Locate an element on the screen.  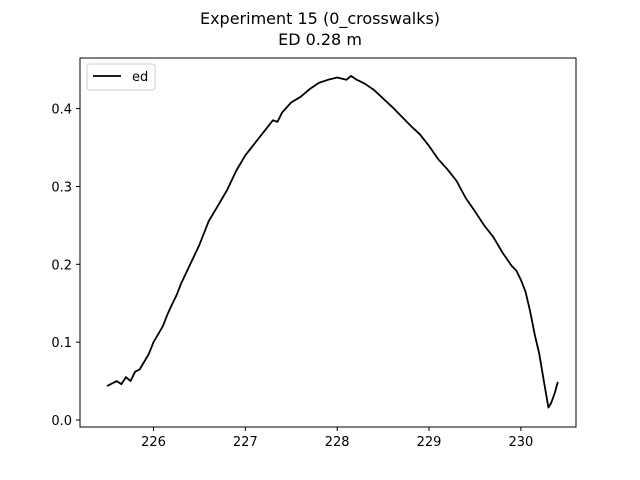
x-tick-label: 227 is located at coordinates (245, 442).